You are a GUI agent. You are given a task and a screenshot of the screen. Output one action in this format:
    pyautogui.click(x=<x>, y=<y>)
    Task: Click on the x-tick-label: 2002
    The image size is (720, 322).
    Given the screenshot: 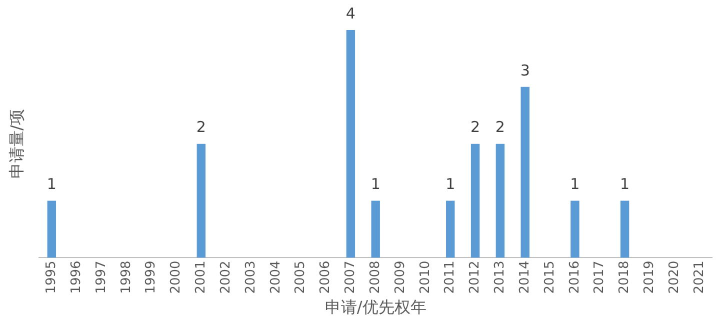 What is the action you would take?
    pyautogui.click(x=226, y=277)
    